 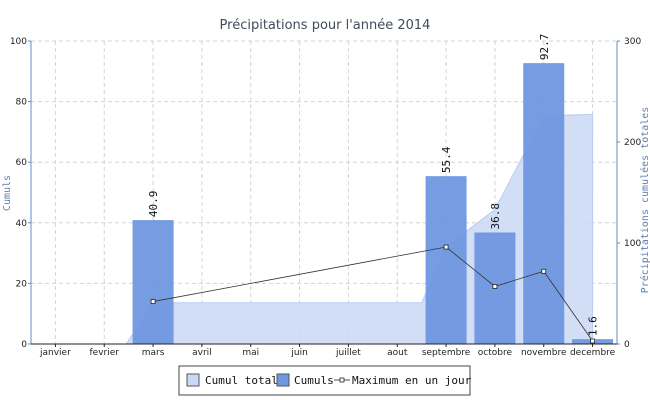 I want to click on bar-value-label: 36.8, so click(x=495, y=216).